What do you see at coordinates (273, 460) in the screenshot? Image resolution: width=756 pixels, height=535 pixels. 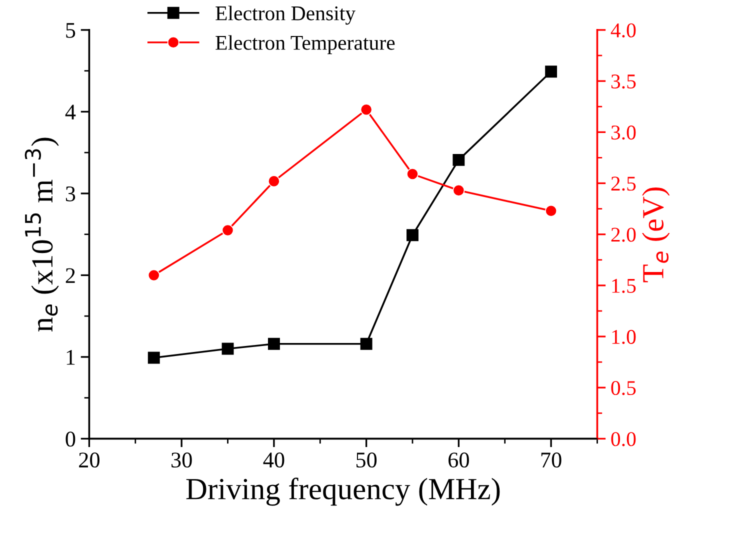 I see `x-tick-label: 40` at bounding box center [273, 460].